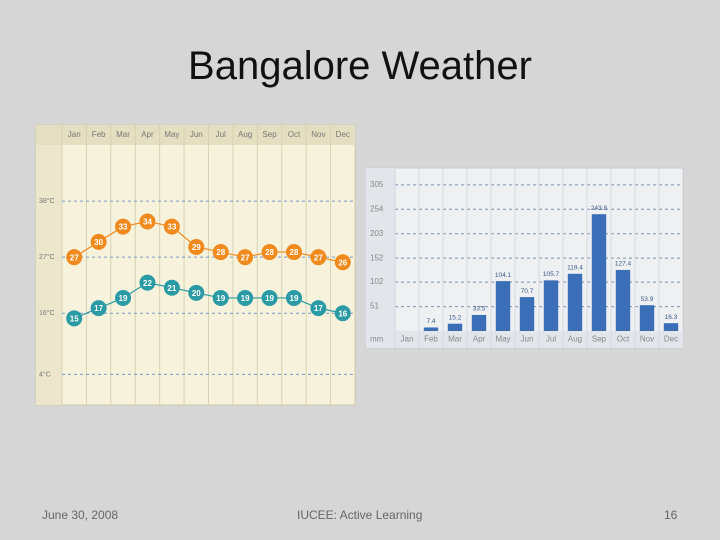 This screenshot has width=720, height=540. What do you see at coordinates (551, 274) in the screenshot?
I see `value-label: 105.7` at bounding box center [551, 274].